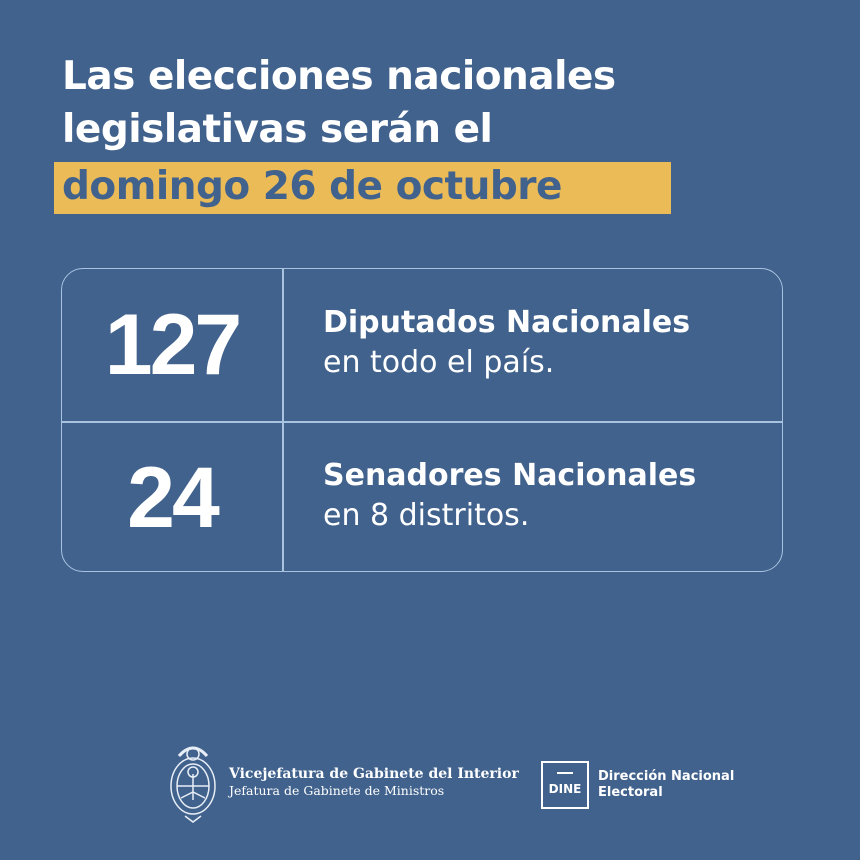 Image resolution: width=860 pixels, height=860 pixels. I want to click on dine-logo-bar, so click(565, 773).